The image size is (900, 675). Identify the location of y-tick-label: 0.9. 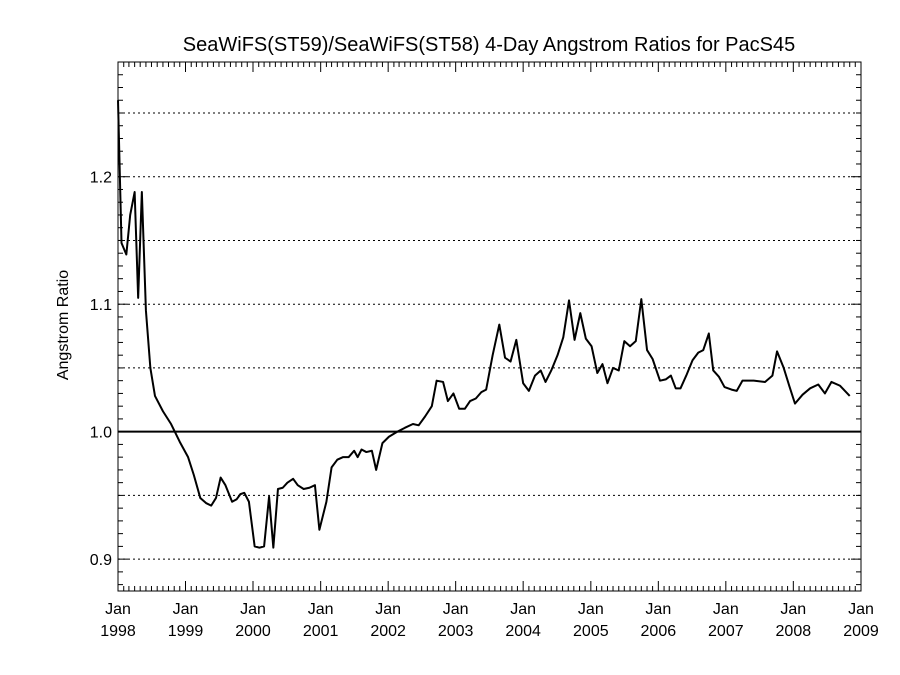
(101, 560).